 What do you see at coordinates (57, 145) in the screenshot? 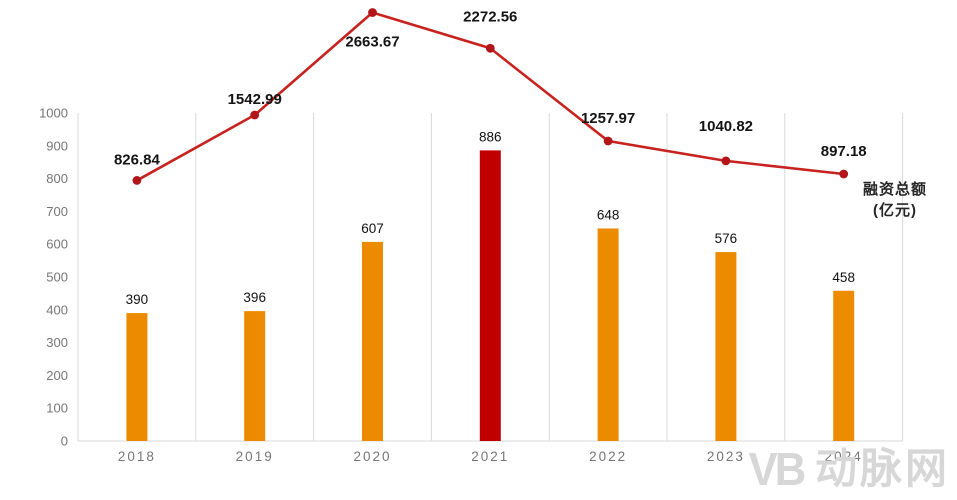
I see `y-tick-label: 900` at bounding box center [57, 145].